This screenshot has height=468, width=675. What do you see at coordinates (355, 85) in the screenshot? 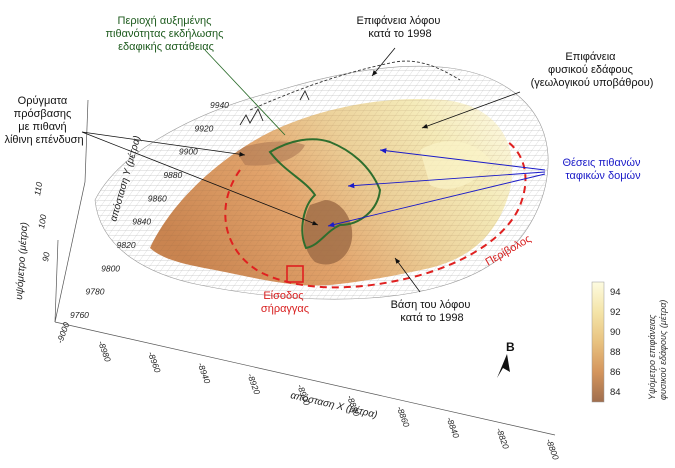
I see `hill-top-ridge` at bounding box center [355, 85].